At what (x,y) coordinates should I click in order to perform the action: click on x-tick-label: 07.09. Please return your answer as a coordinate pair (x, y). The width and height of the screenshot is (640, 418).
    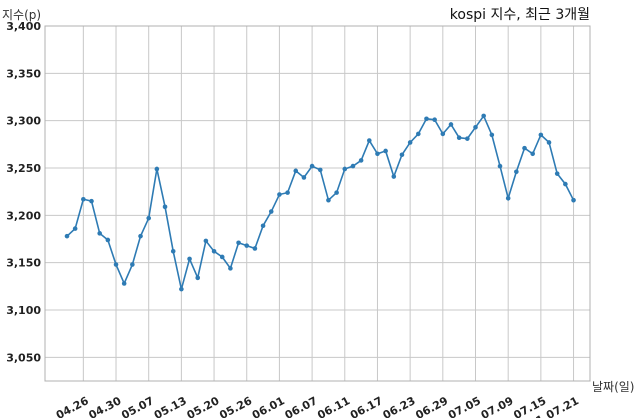
    Looking at the image, I should click on (497, 406).